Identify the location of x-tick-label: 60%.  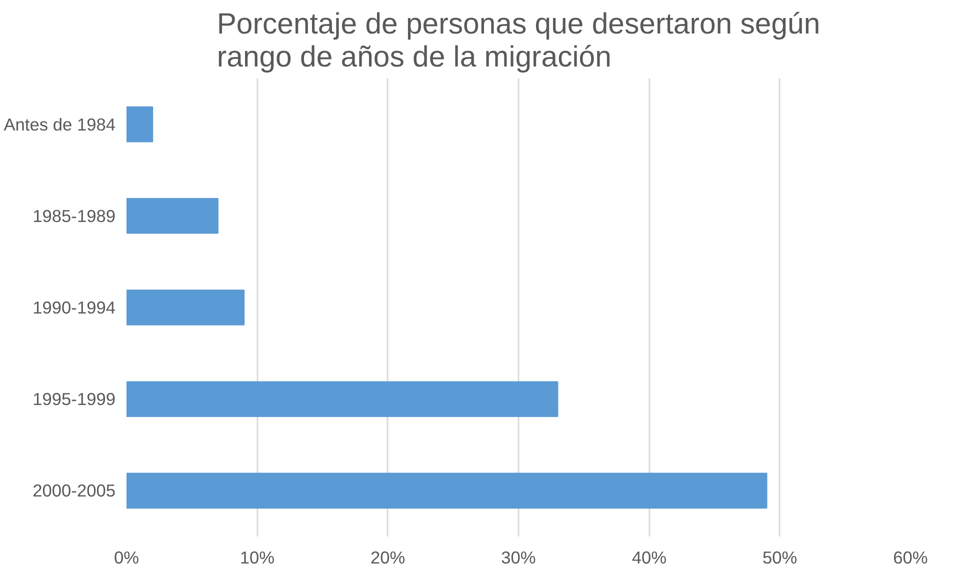
(910, 558).